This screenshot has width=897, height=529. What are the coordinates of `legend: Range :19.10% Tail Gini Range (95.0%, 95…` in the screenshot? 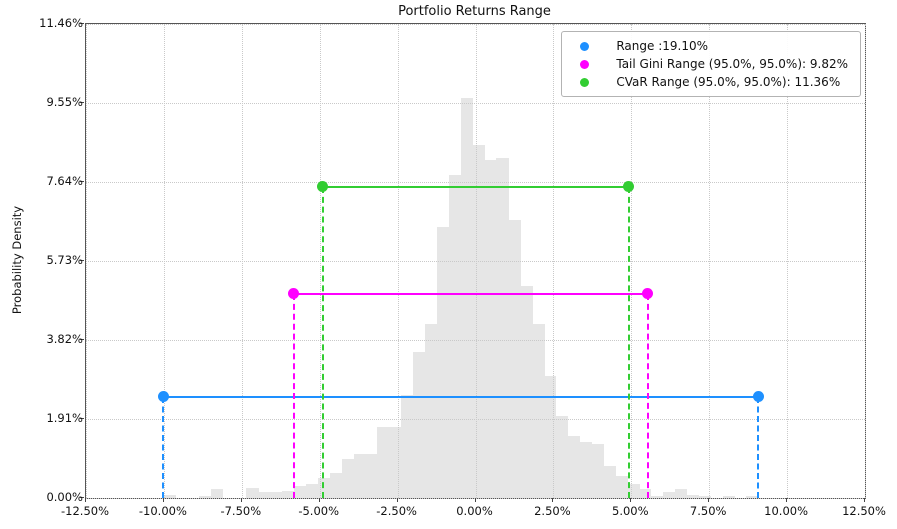 It's located at (711, 64).